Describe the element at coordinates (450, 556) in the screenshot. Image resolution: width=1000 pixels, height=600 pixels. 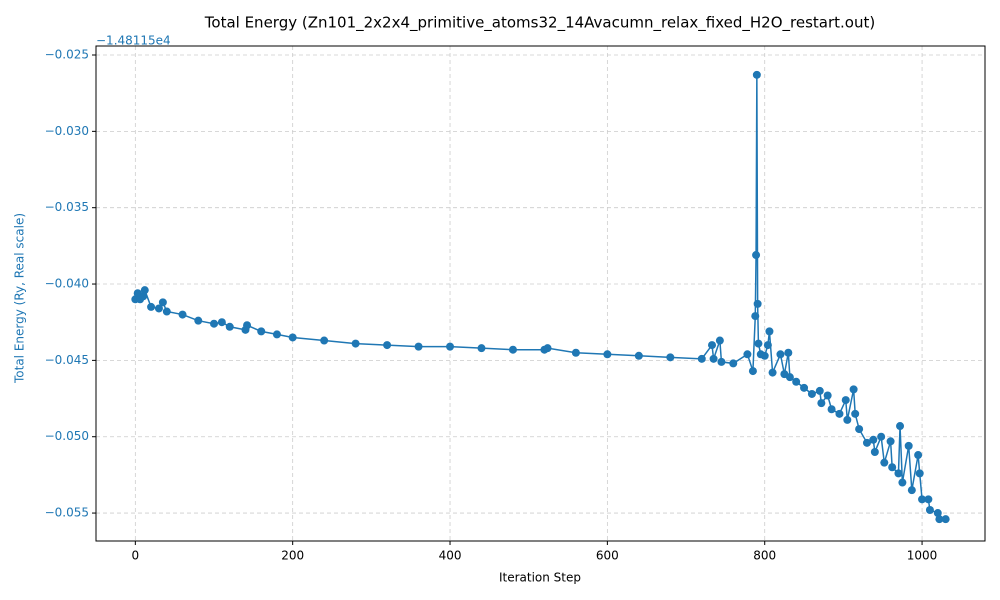
I see `x-tick-label: 400` at that location.